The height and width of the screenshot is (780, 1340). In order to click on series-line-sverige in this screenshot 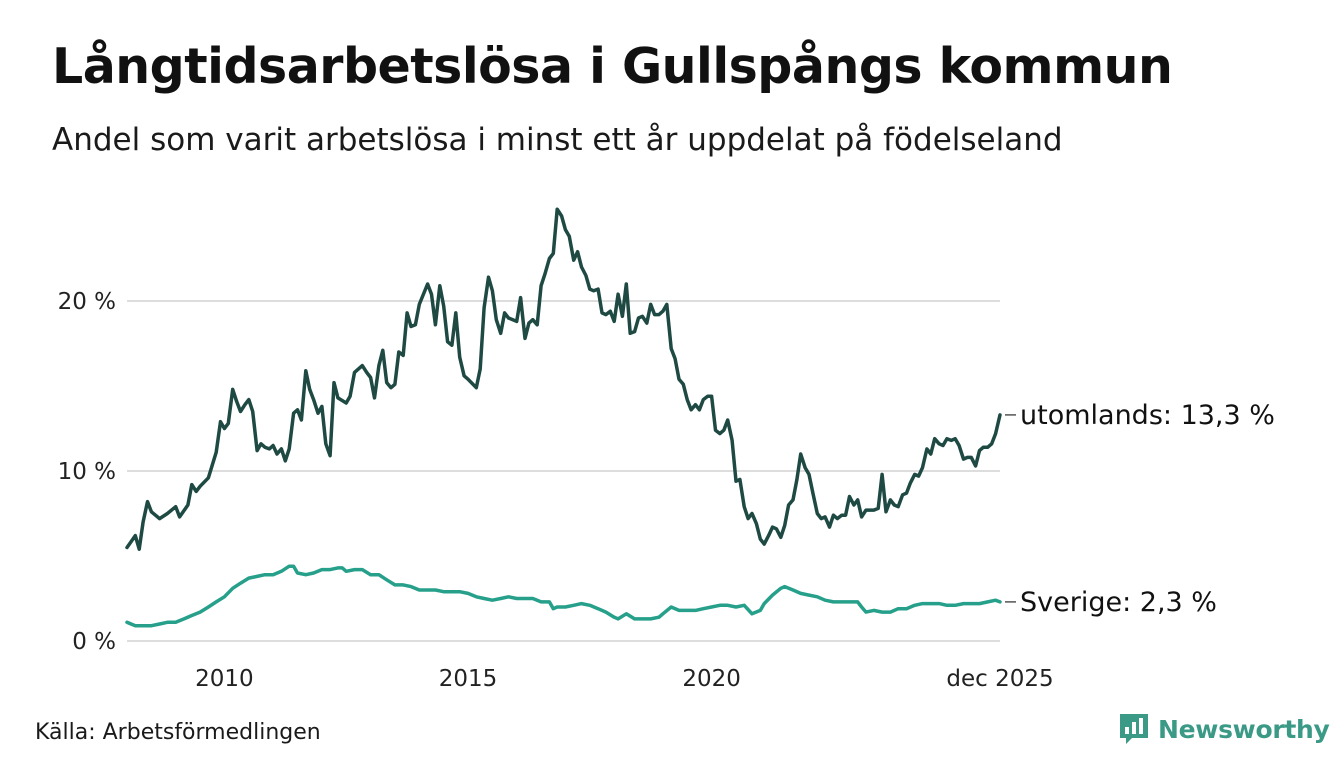, I will do `click(563, 596)`.